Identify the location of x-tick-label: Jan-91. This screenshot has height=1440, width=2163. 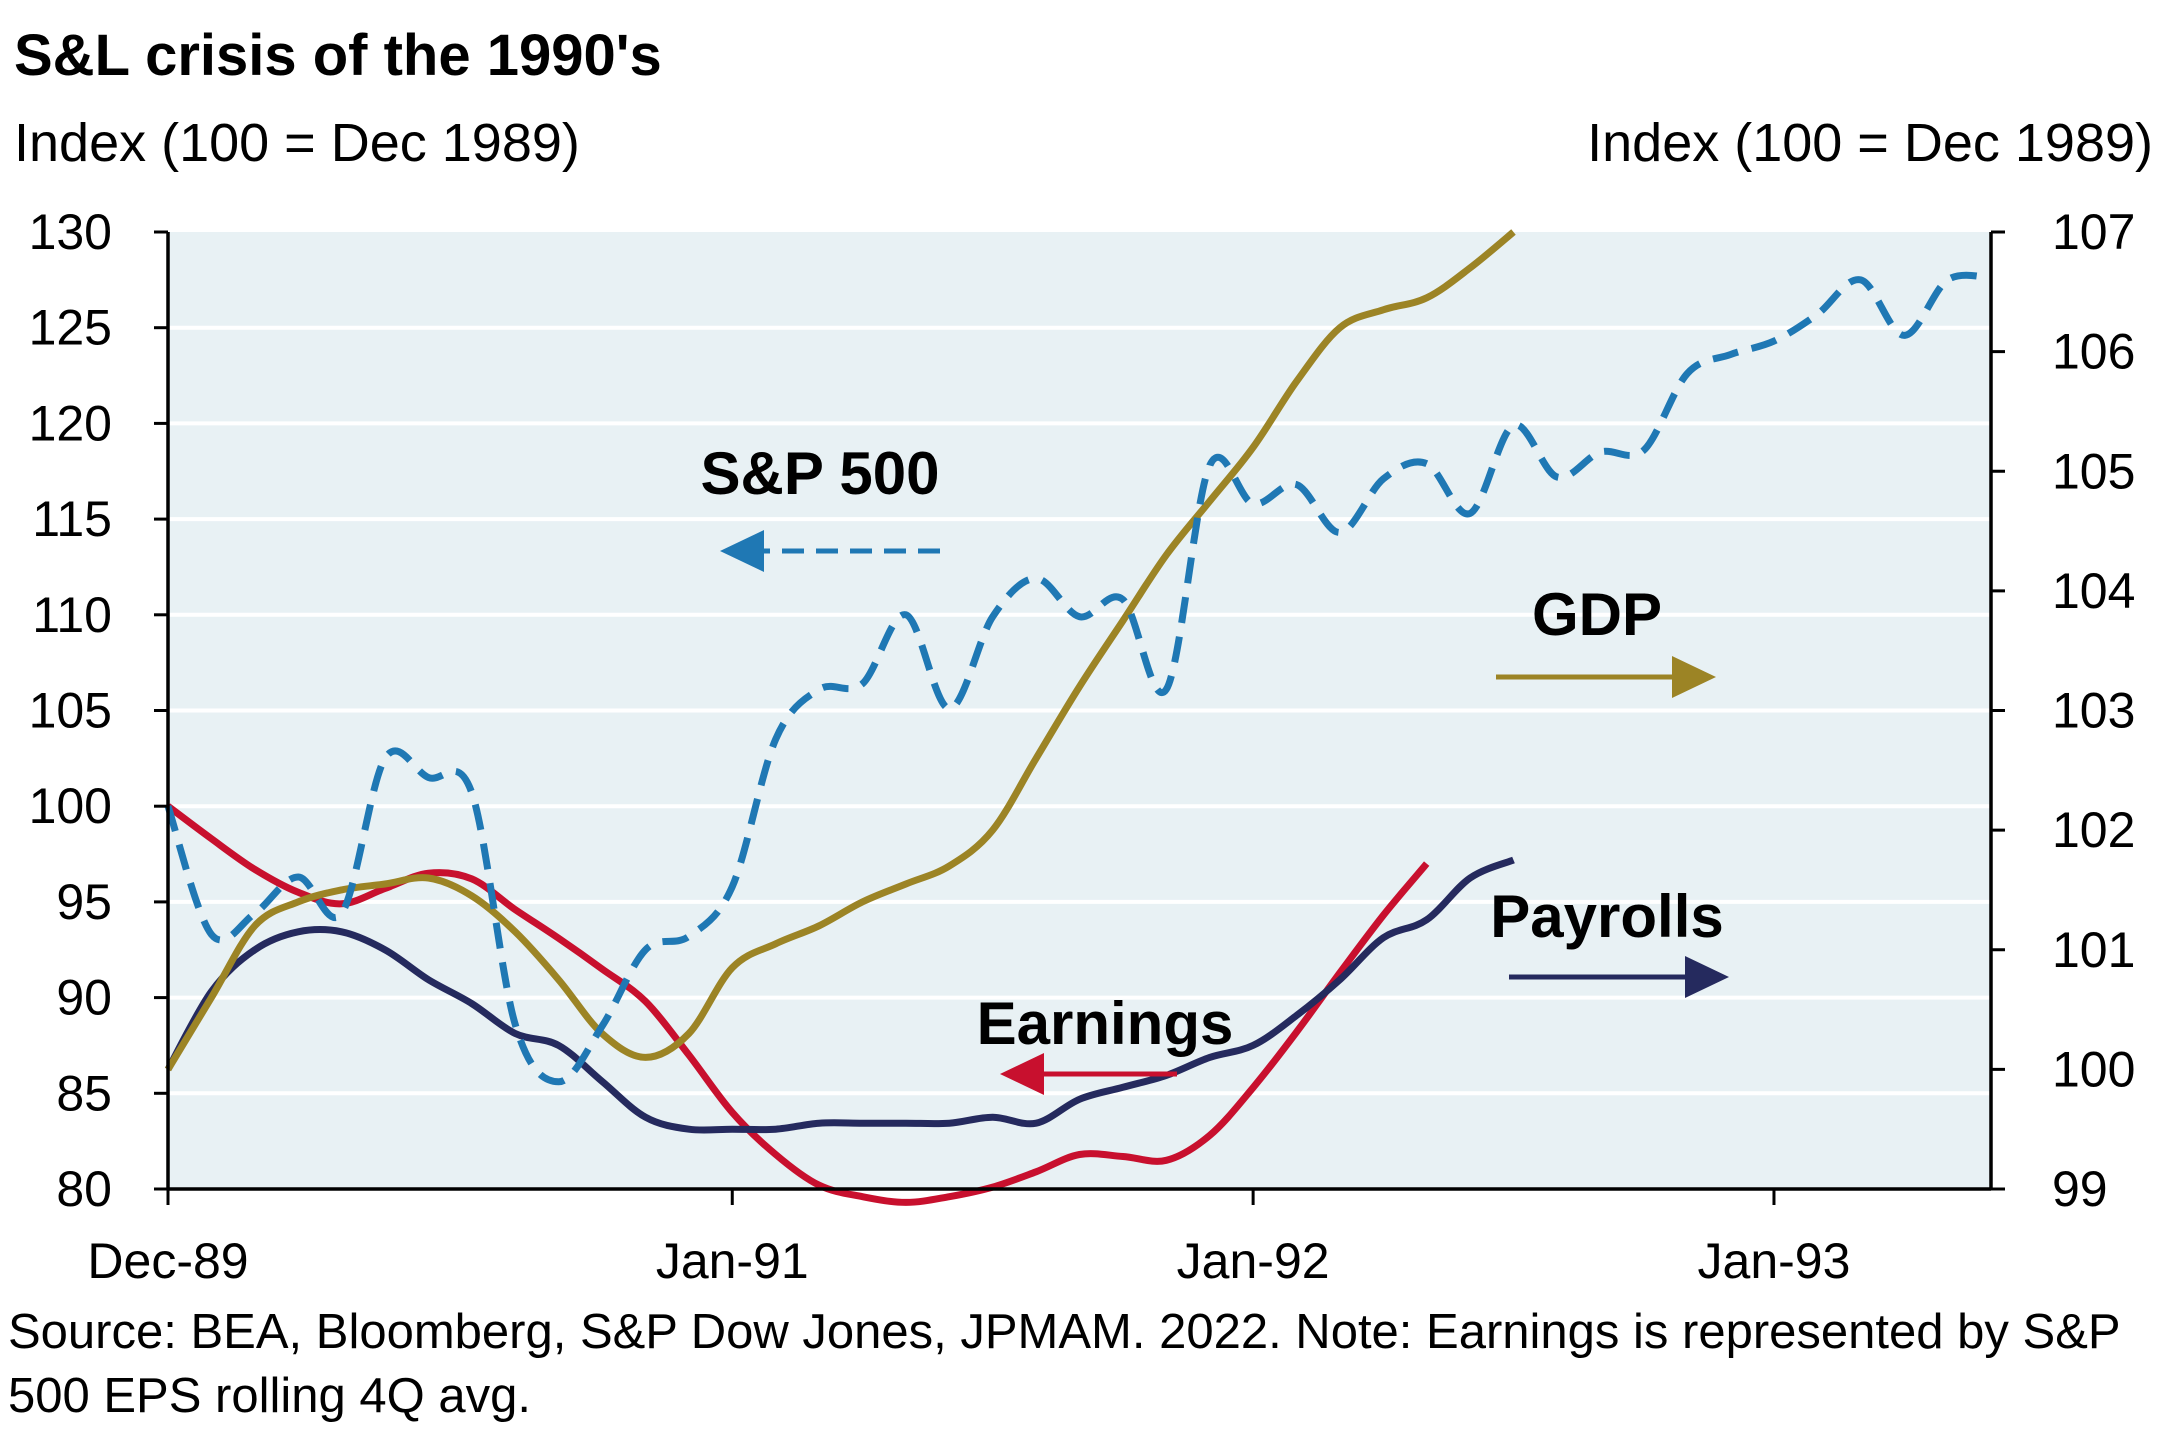
(732, 1261).